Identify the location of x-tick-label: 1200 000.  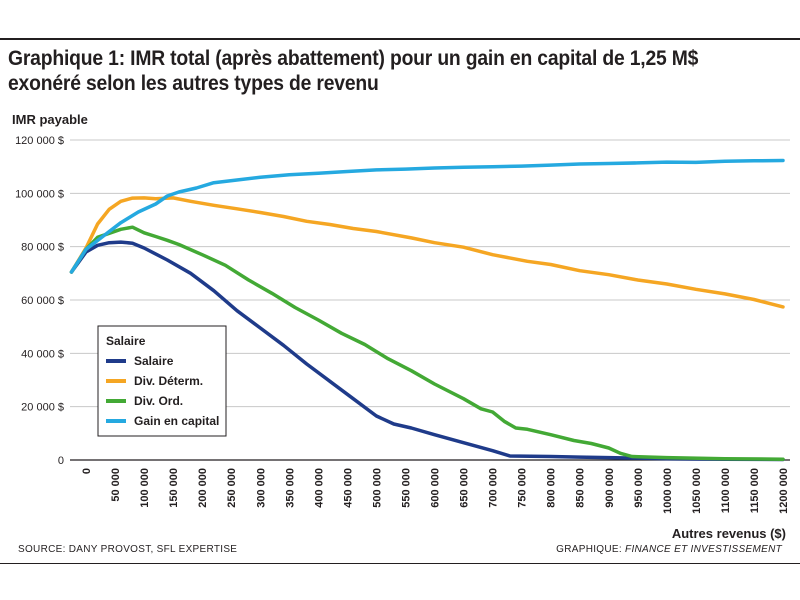
(784, 491).